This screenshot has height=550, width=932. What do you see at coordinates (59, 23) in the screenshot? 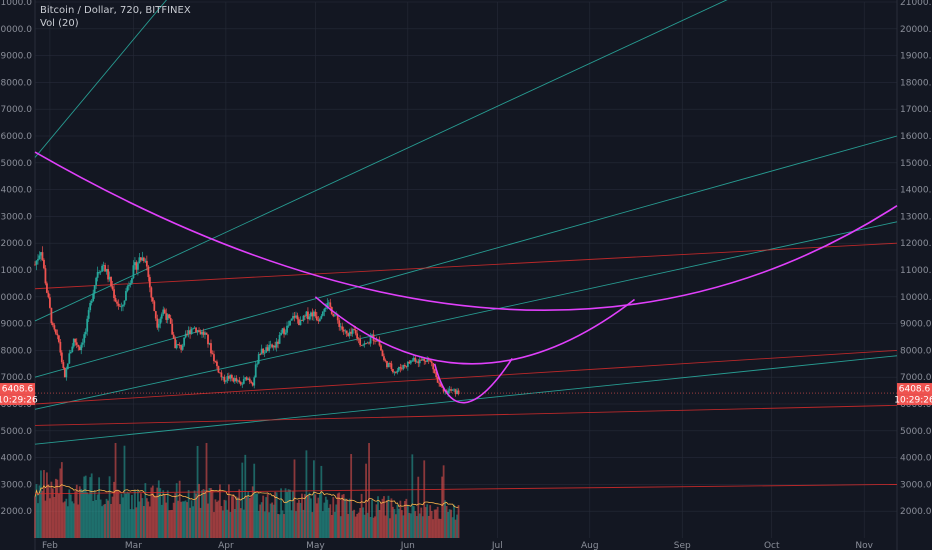
I see `volume-indicator-label: Vol (20)` at bounding box center [59, 23].